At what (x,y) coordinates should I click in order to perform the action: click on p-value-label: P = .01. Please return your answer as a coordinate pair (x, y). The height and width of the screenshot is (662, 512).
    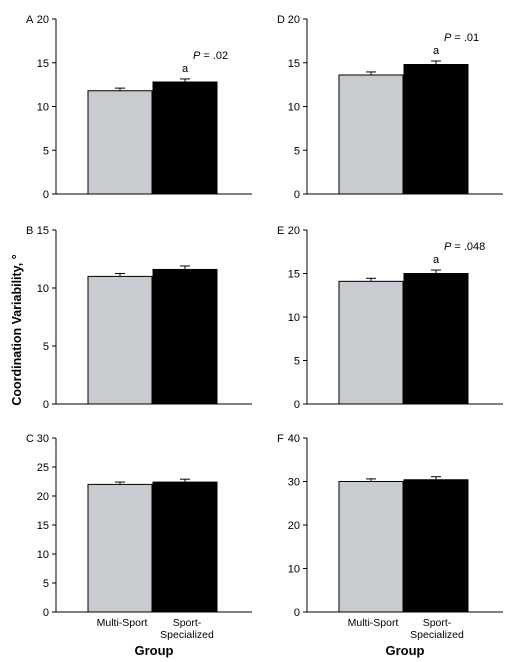
    Looking at the image, I should click on (461, 38).